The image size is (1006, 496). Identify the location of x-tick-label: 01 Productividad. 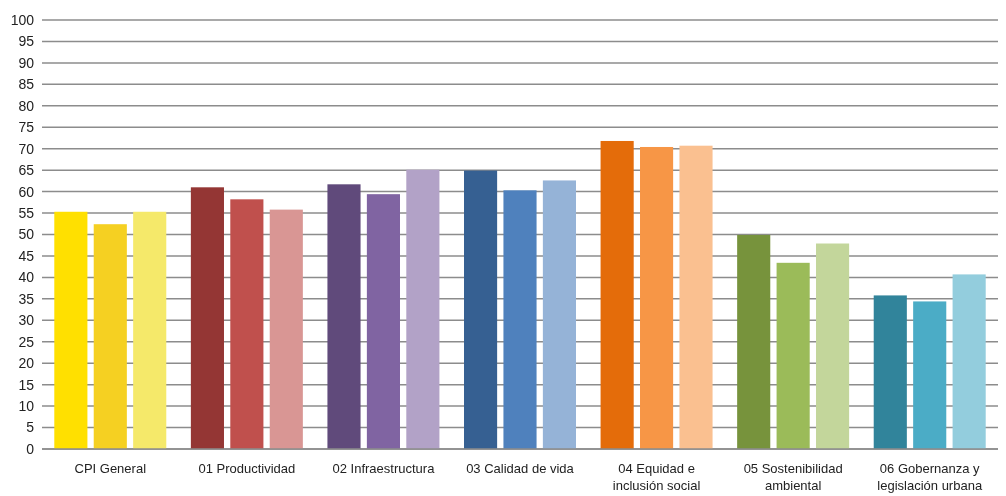
(247, 468).